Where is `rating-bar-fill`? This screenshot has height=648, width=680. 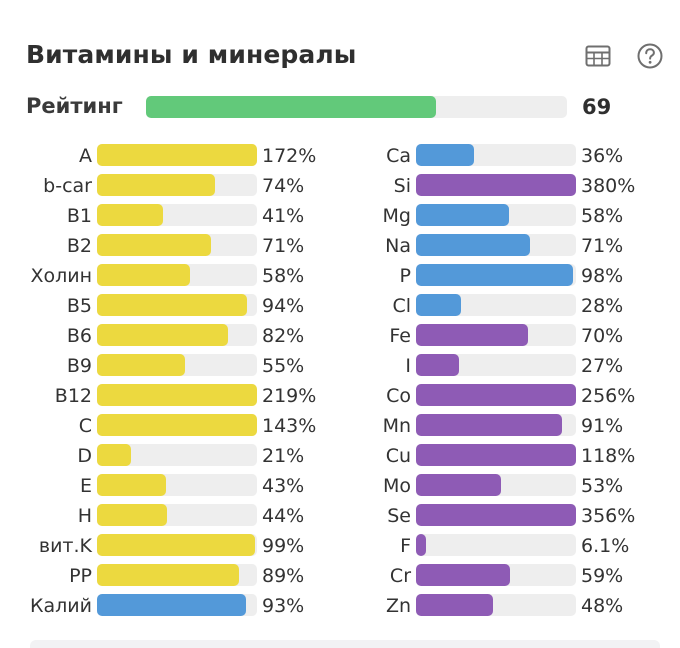
rating-bar-fill is located at coordinates (291, 107).